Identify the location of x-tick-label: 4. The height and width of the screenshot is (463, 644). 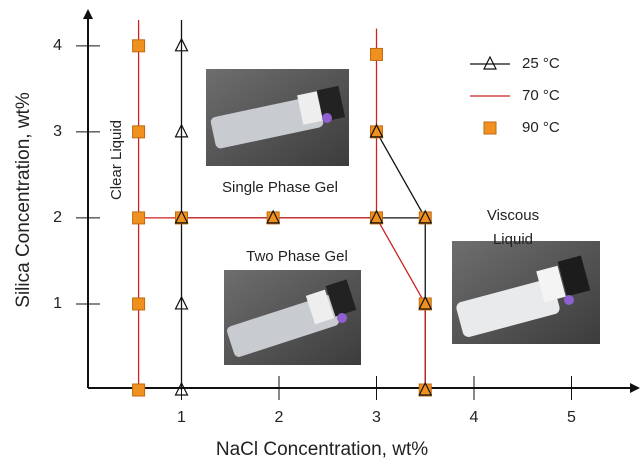
(474, 417).